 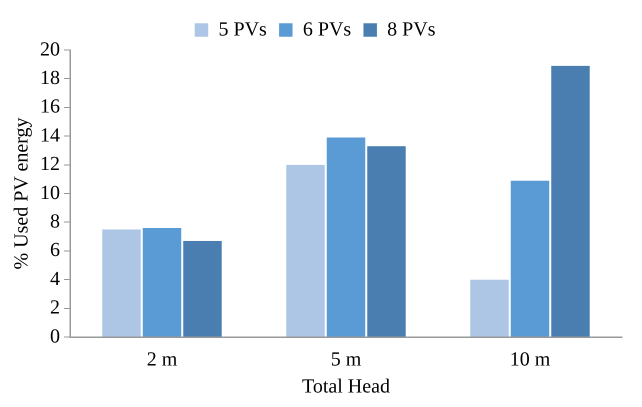 What do you see at coordinates (50, 49) in the screenshot?
I see `y-tick-label: 20` at bounding box center [50, 49].